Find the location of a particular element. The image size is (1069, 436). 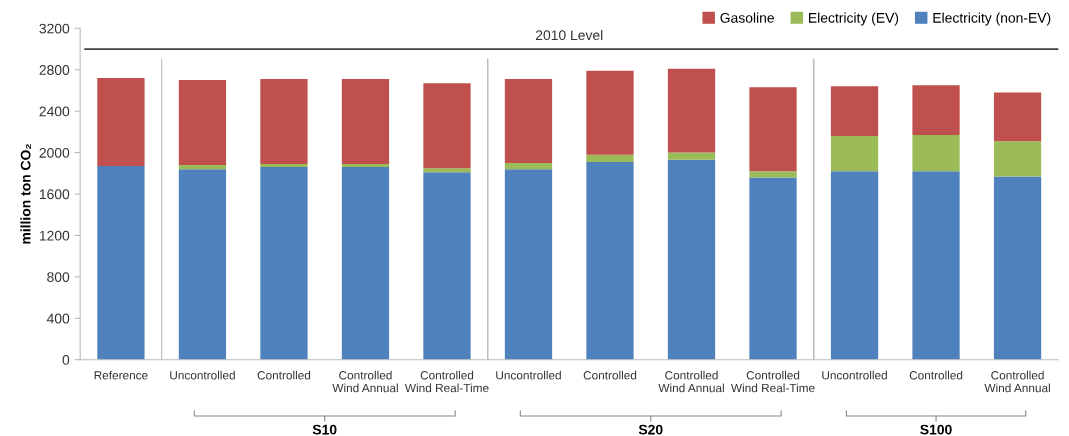

legend-label: Gasoline is located at coordinates (747, 17).